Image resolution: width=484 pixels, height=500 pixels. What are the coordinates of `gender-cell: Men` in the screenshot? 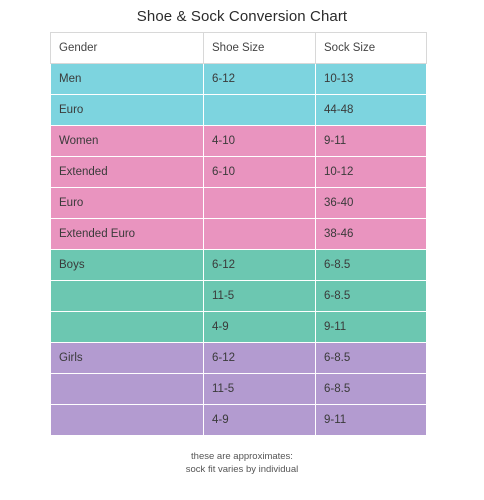 It's located at (127, 79).